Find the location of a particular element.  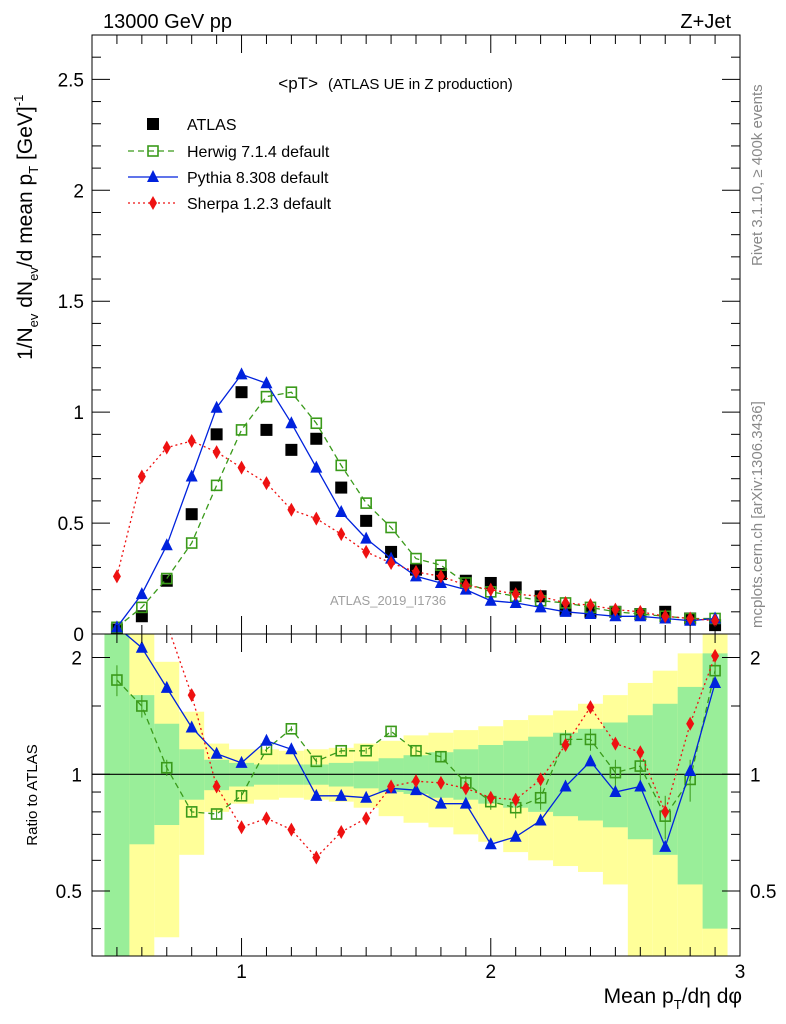

y-tick-label: 1.5 is located at coordinates (71, 302).